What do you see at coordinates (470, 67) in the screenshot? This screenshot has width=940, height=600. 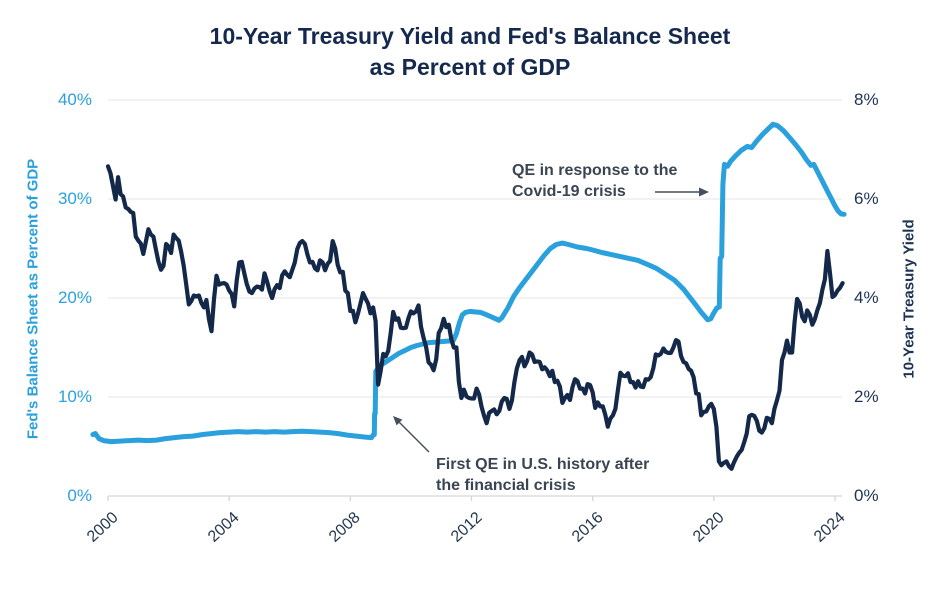 I see `chart-title-line-2: as Percent of GDP` at bounding box center [470, 67].